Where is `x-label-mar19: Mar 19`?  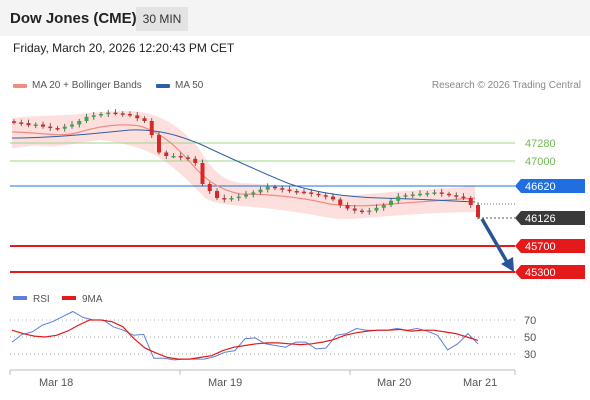 x-label-mar19: Mar 19 is located at coordinates (225, 383).